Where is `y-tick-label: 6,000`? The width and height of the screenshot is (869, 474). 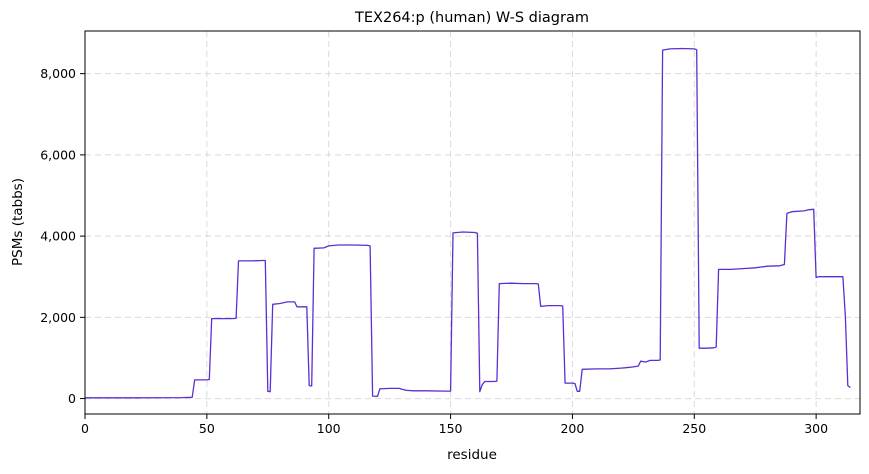 y-tick-label: 6,000 is located at coordinates (58, 154).